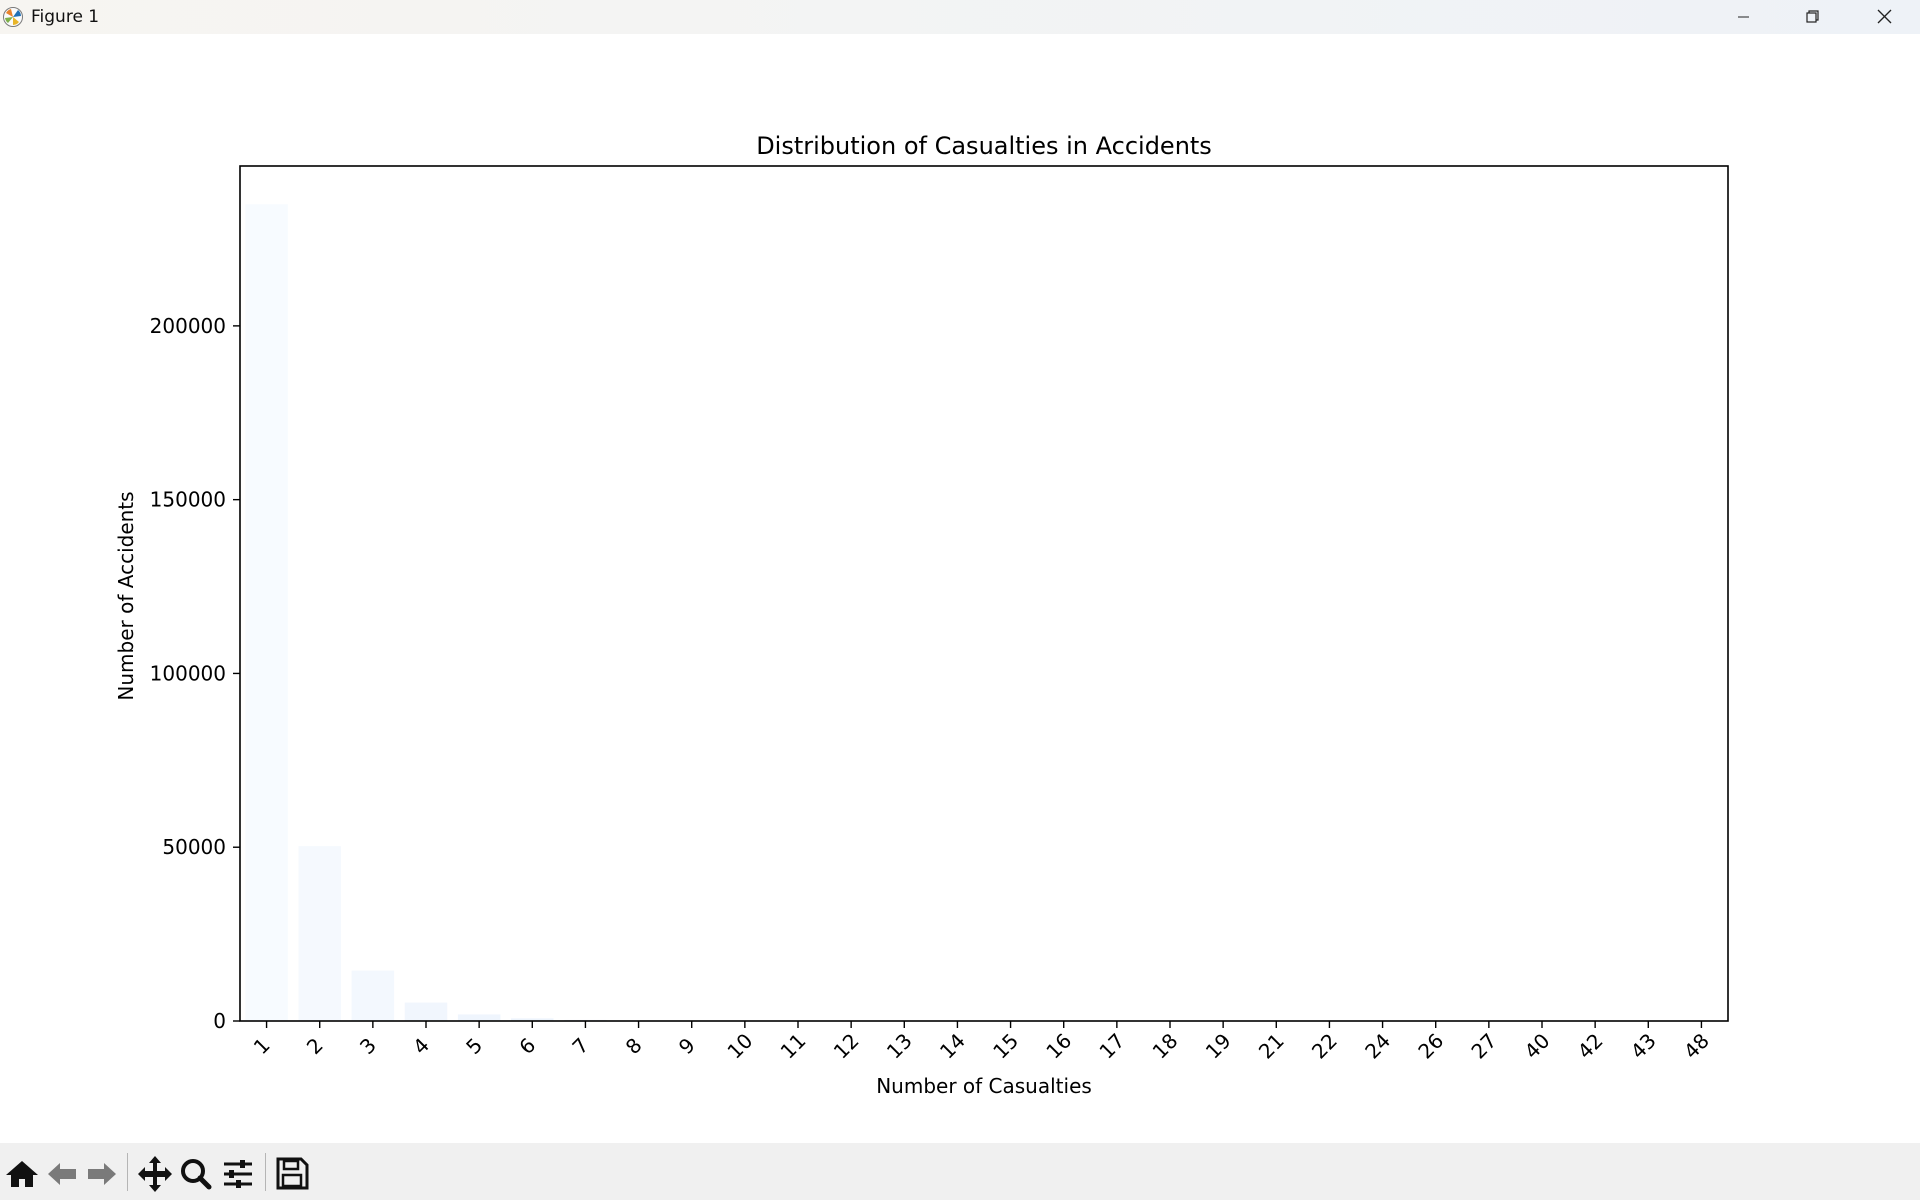 This screenshot has width=1920, height=1200. I want to click on close-icon, so click(1884, 16).